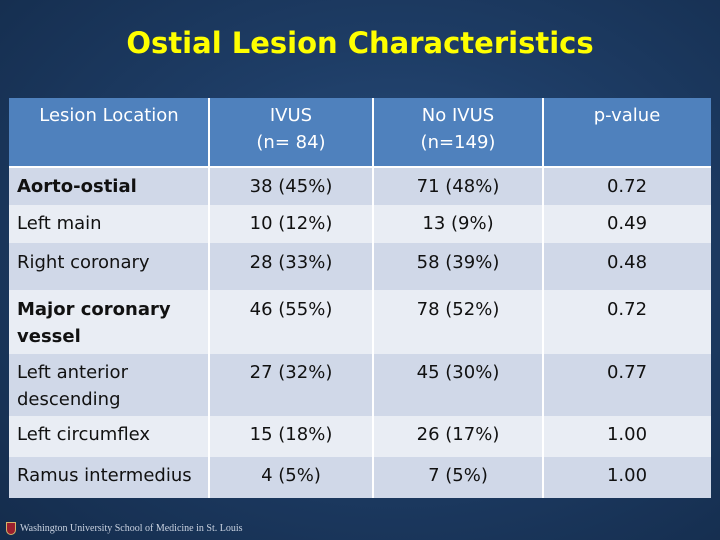 The image size is (720, 540). I want to click on row-label: Left main, so click(59, 223).